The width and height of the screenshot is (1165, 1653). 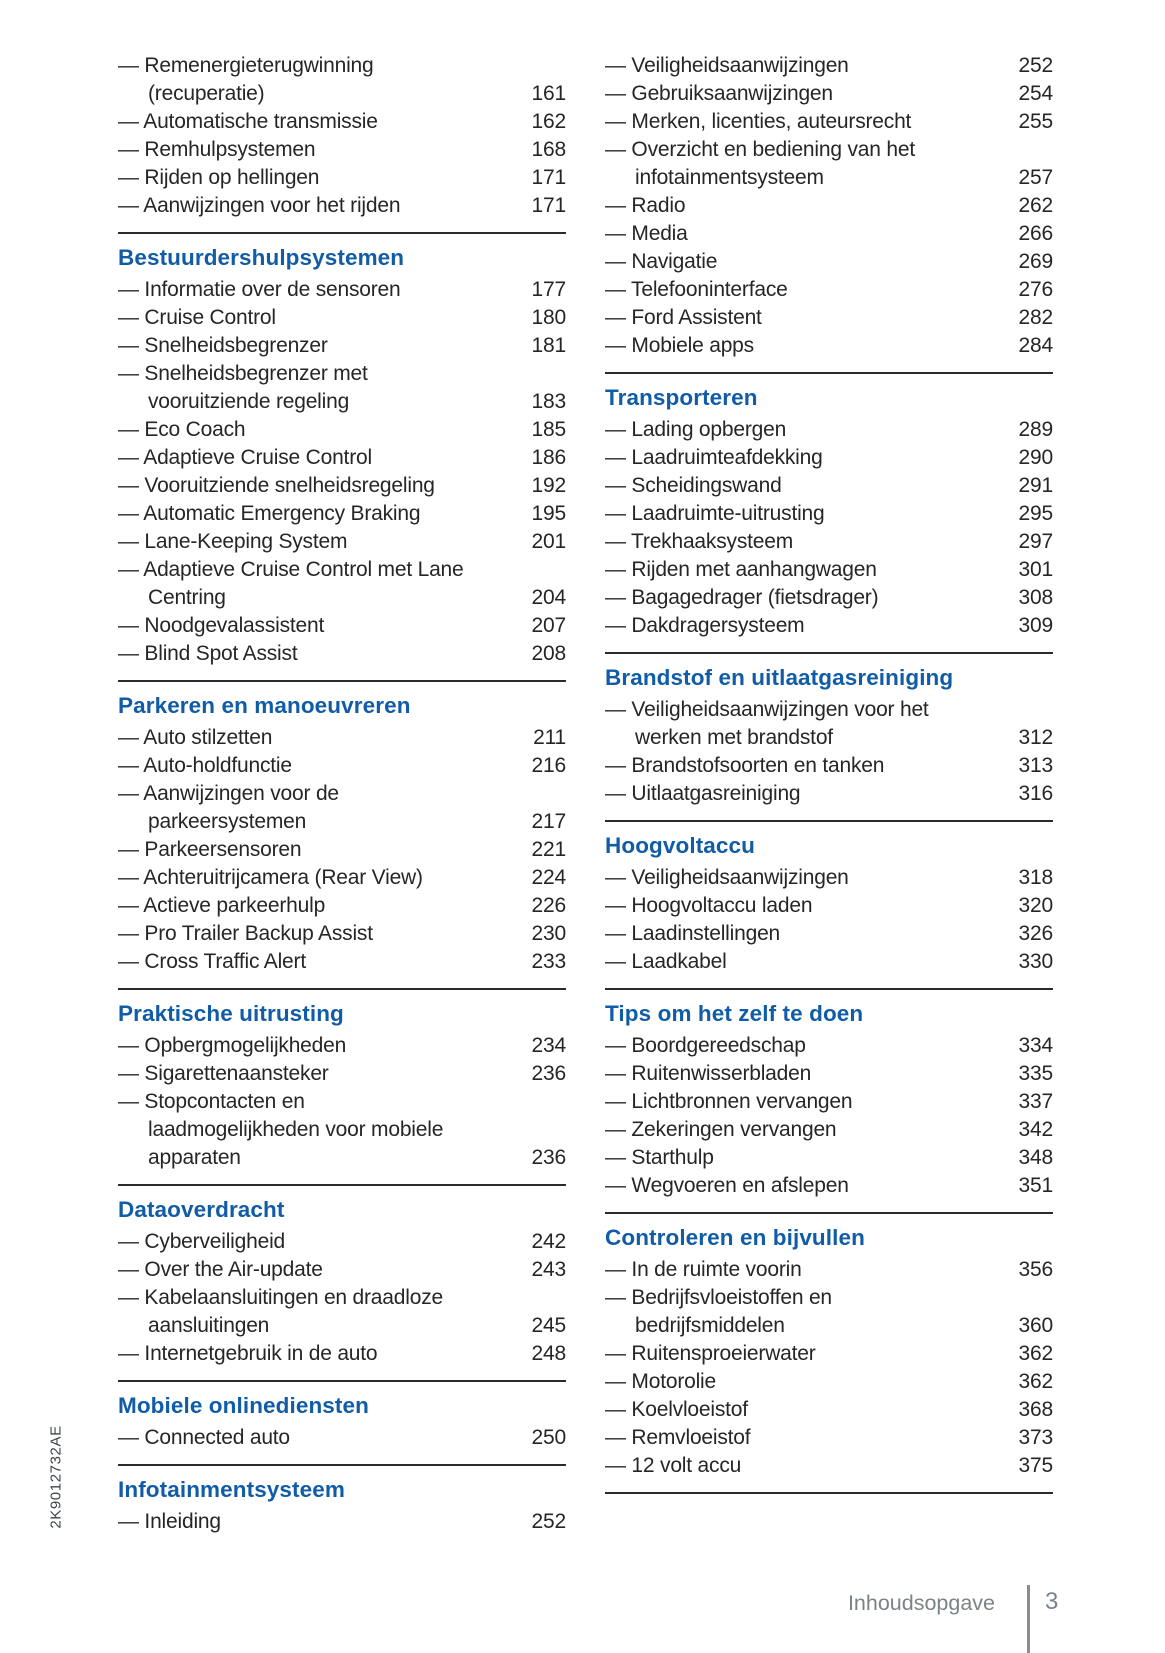 I want to click on toc-entry: — Hoogvoltaccu laden 320, so click(x=829, y=906).